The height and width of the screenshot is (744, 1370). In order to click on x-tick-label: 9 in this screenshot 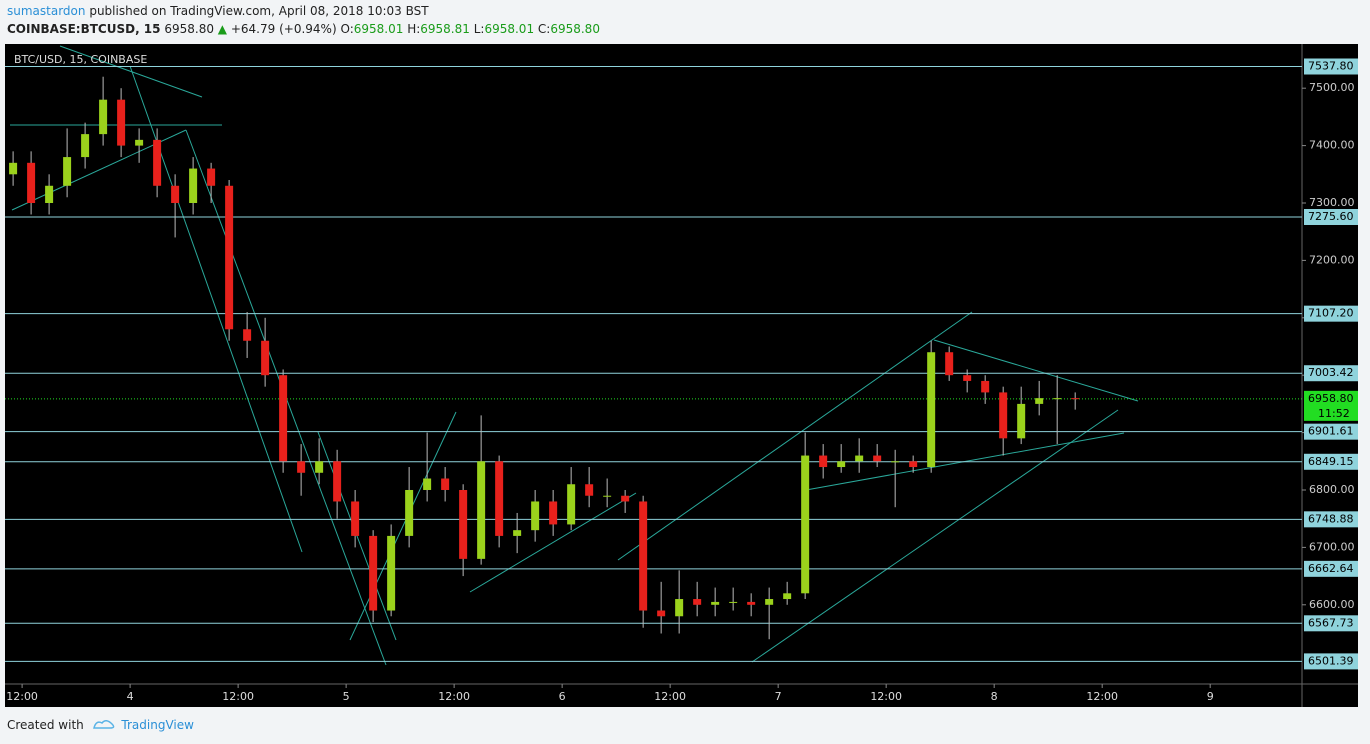, I will do `click(1210, 696)`.